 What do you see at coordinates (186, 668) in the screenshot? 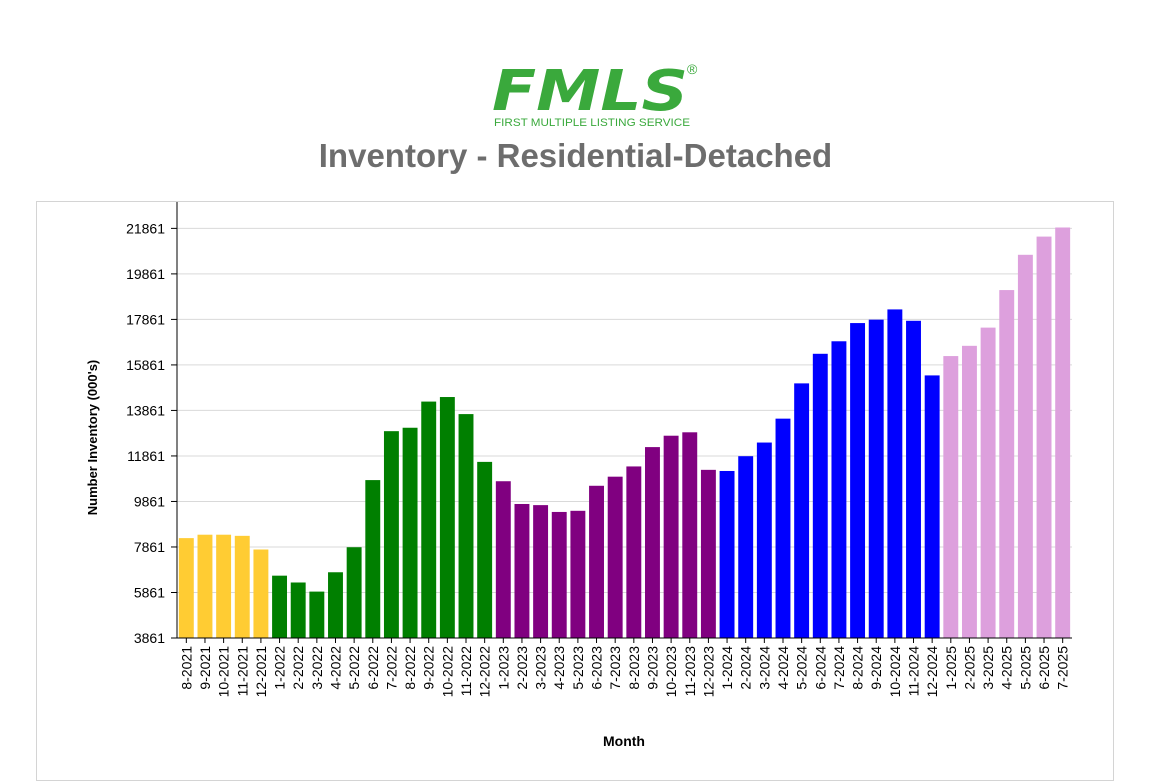
I see `x-tick-label: 8-2021` at bounding box center [186, 668].